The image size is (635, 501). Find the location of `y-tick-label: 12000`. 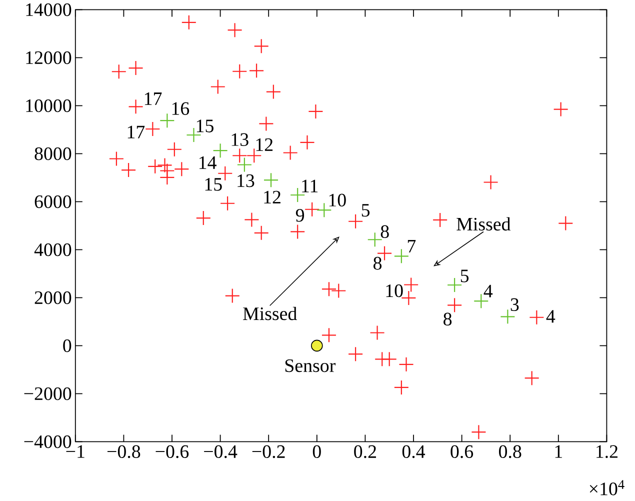

y-tick-label: 12000 is located at coordinates (49, 57).